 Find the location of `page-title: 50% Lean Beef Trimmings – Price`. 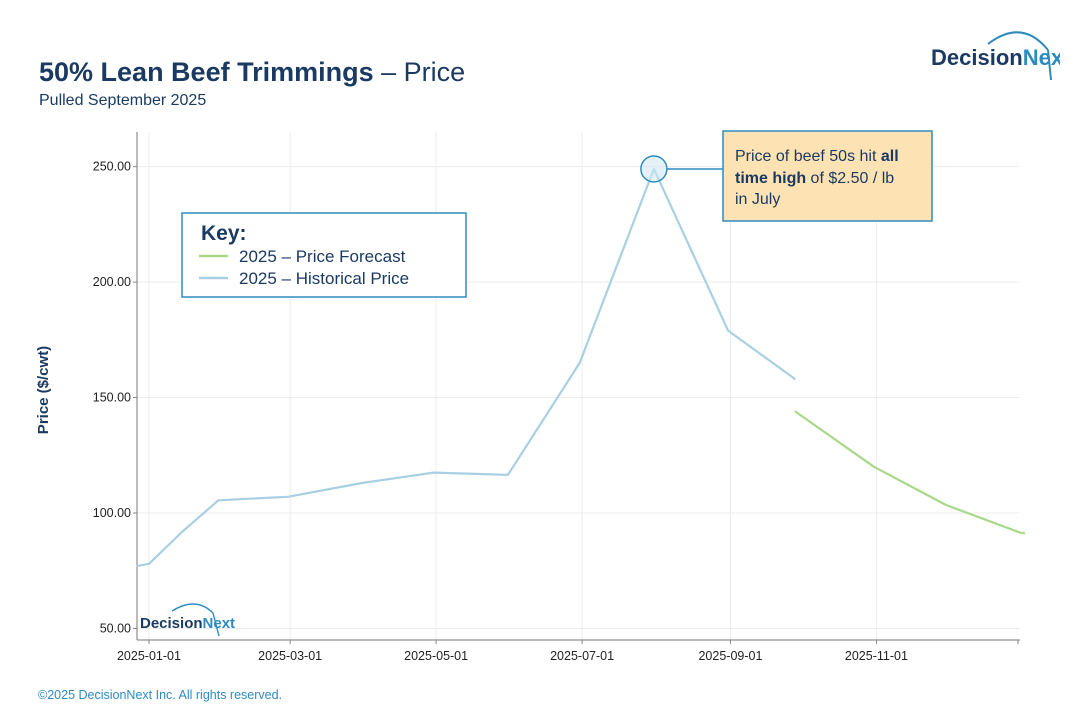

page-title: 50% Lean Beef Trimmings – Price is located at coordinates (252, 72).